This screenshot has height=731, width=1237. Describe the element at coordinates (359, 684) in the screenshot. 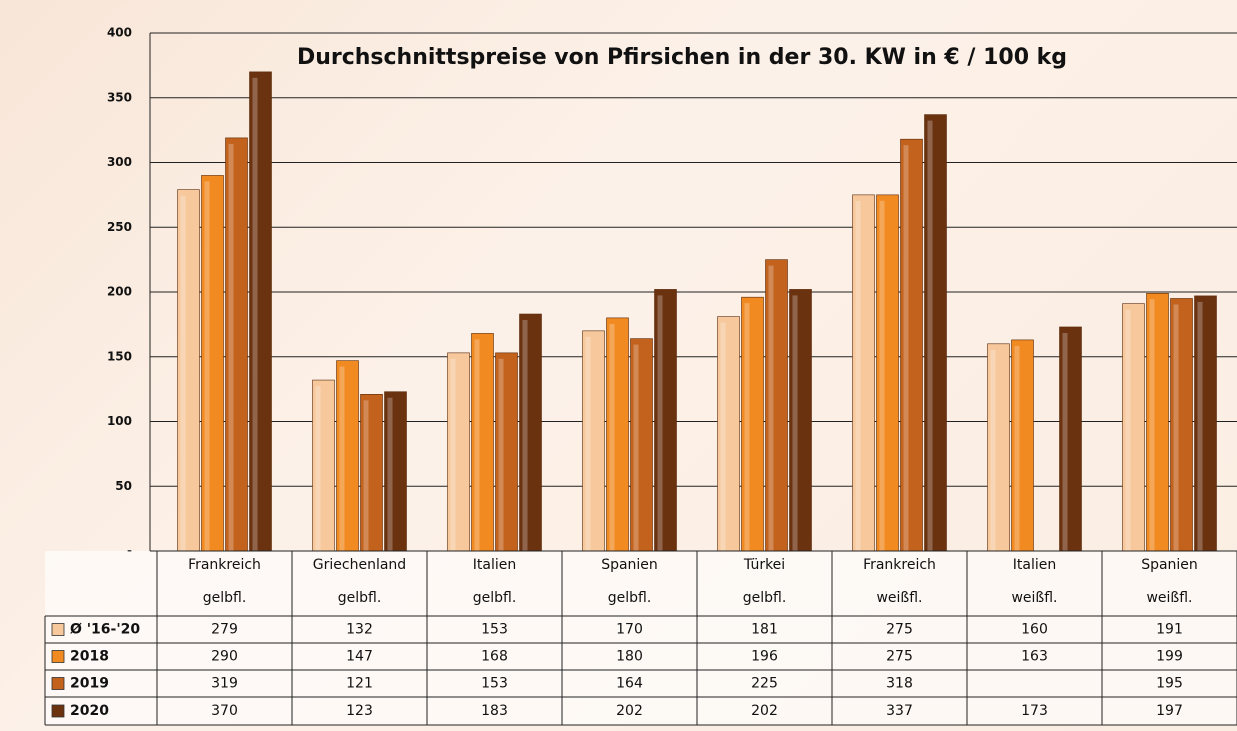

I see `table-value: 121` at that location.